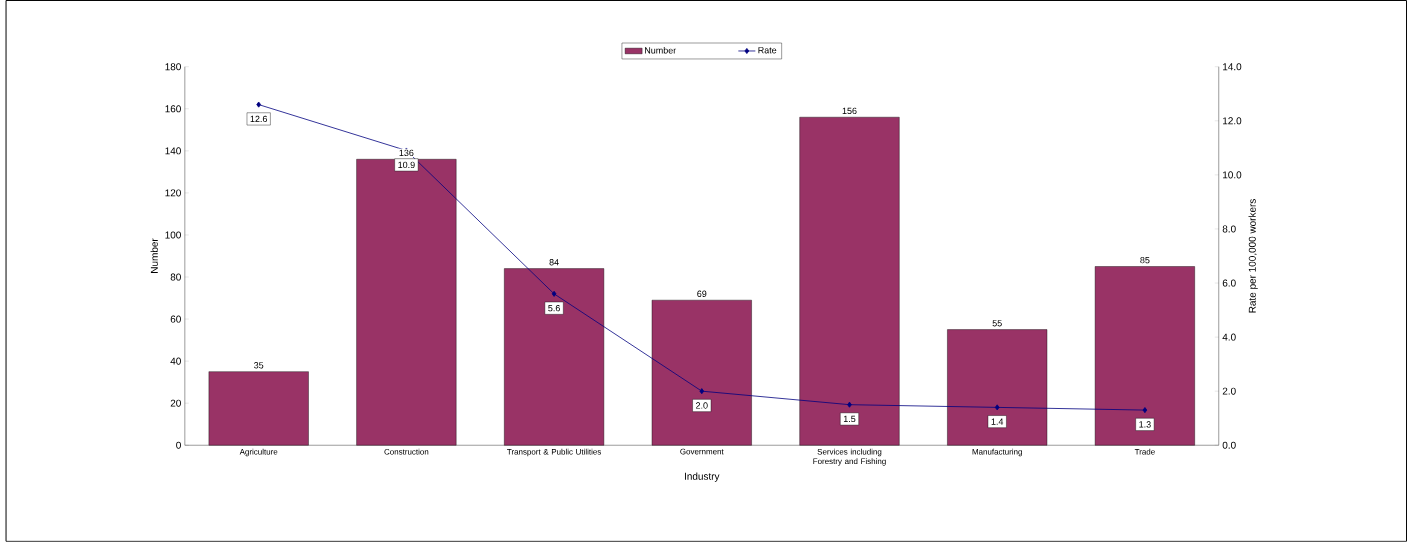 This screenshot has height=542, width=1407. What do you see at coordinates (1232, 67) in the screenshot?
I see `y2-tick-label: 14.0` at bounding box center [1232, 67].